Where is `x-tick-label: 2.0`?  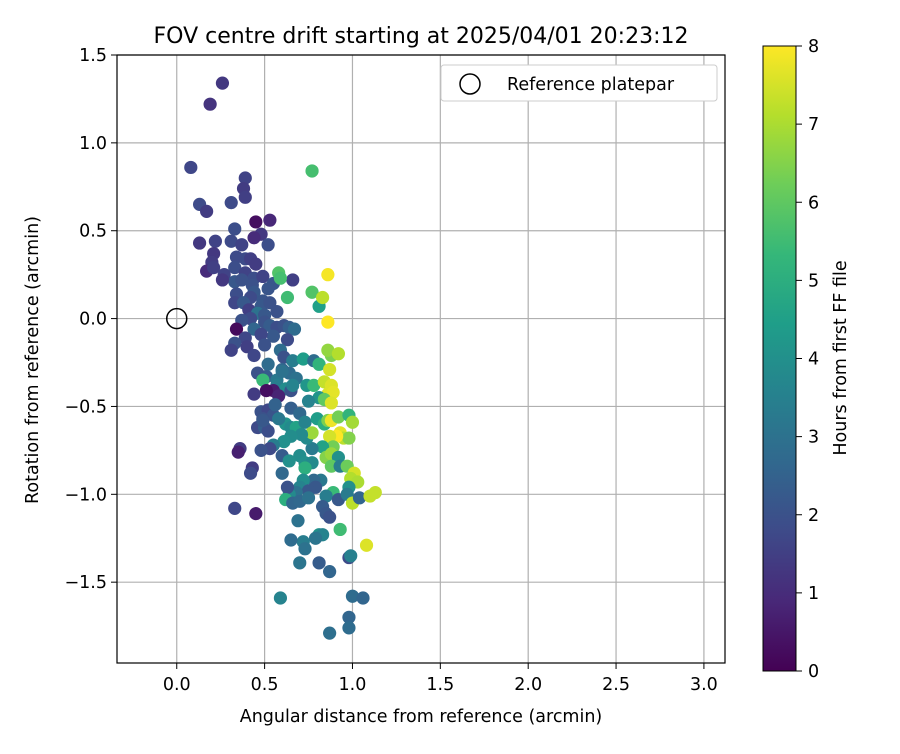 x-tick-label: 2.0 is located at coordinates (528, 685).